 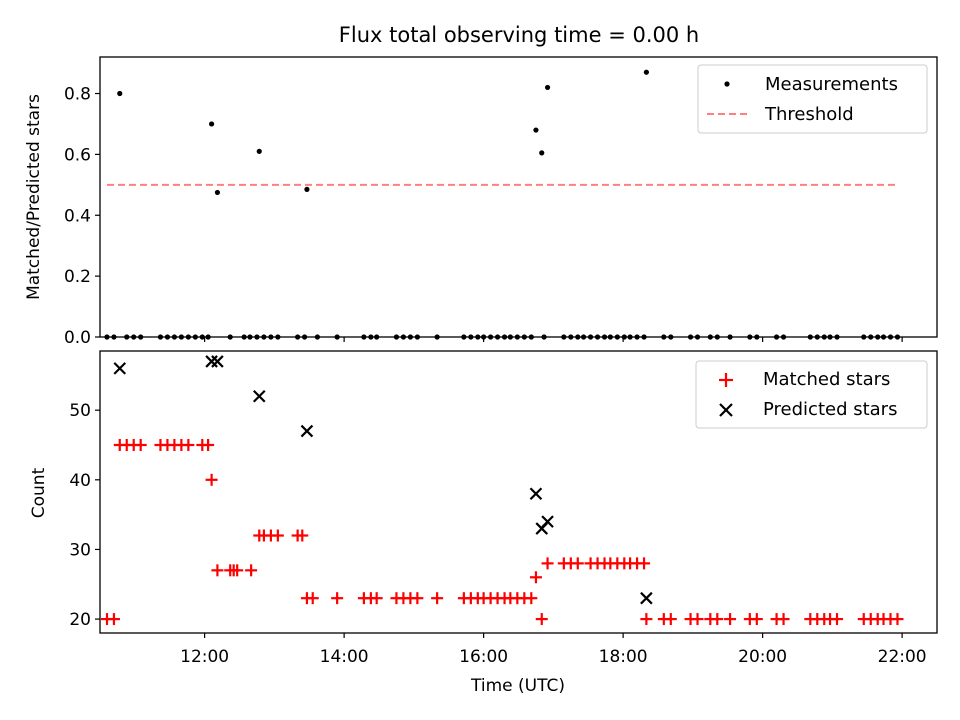 What do you see at coordinates (831, 84) in the screenshot?
I see `legend-measurements-label: Measurements` at bounding box center [831, 84].